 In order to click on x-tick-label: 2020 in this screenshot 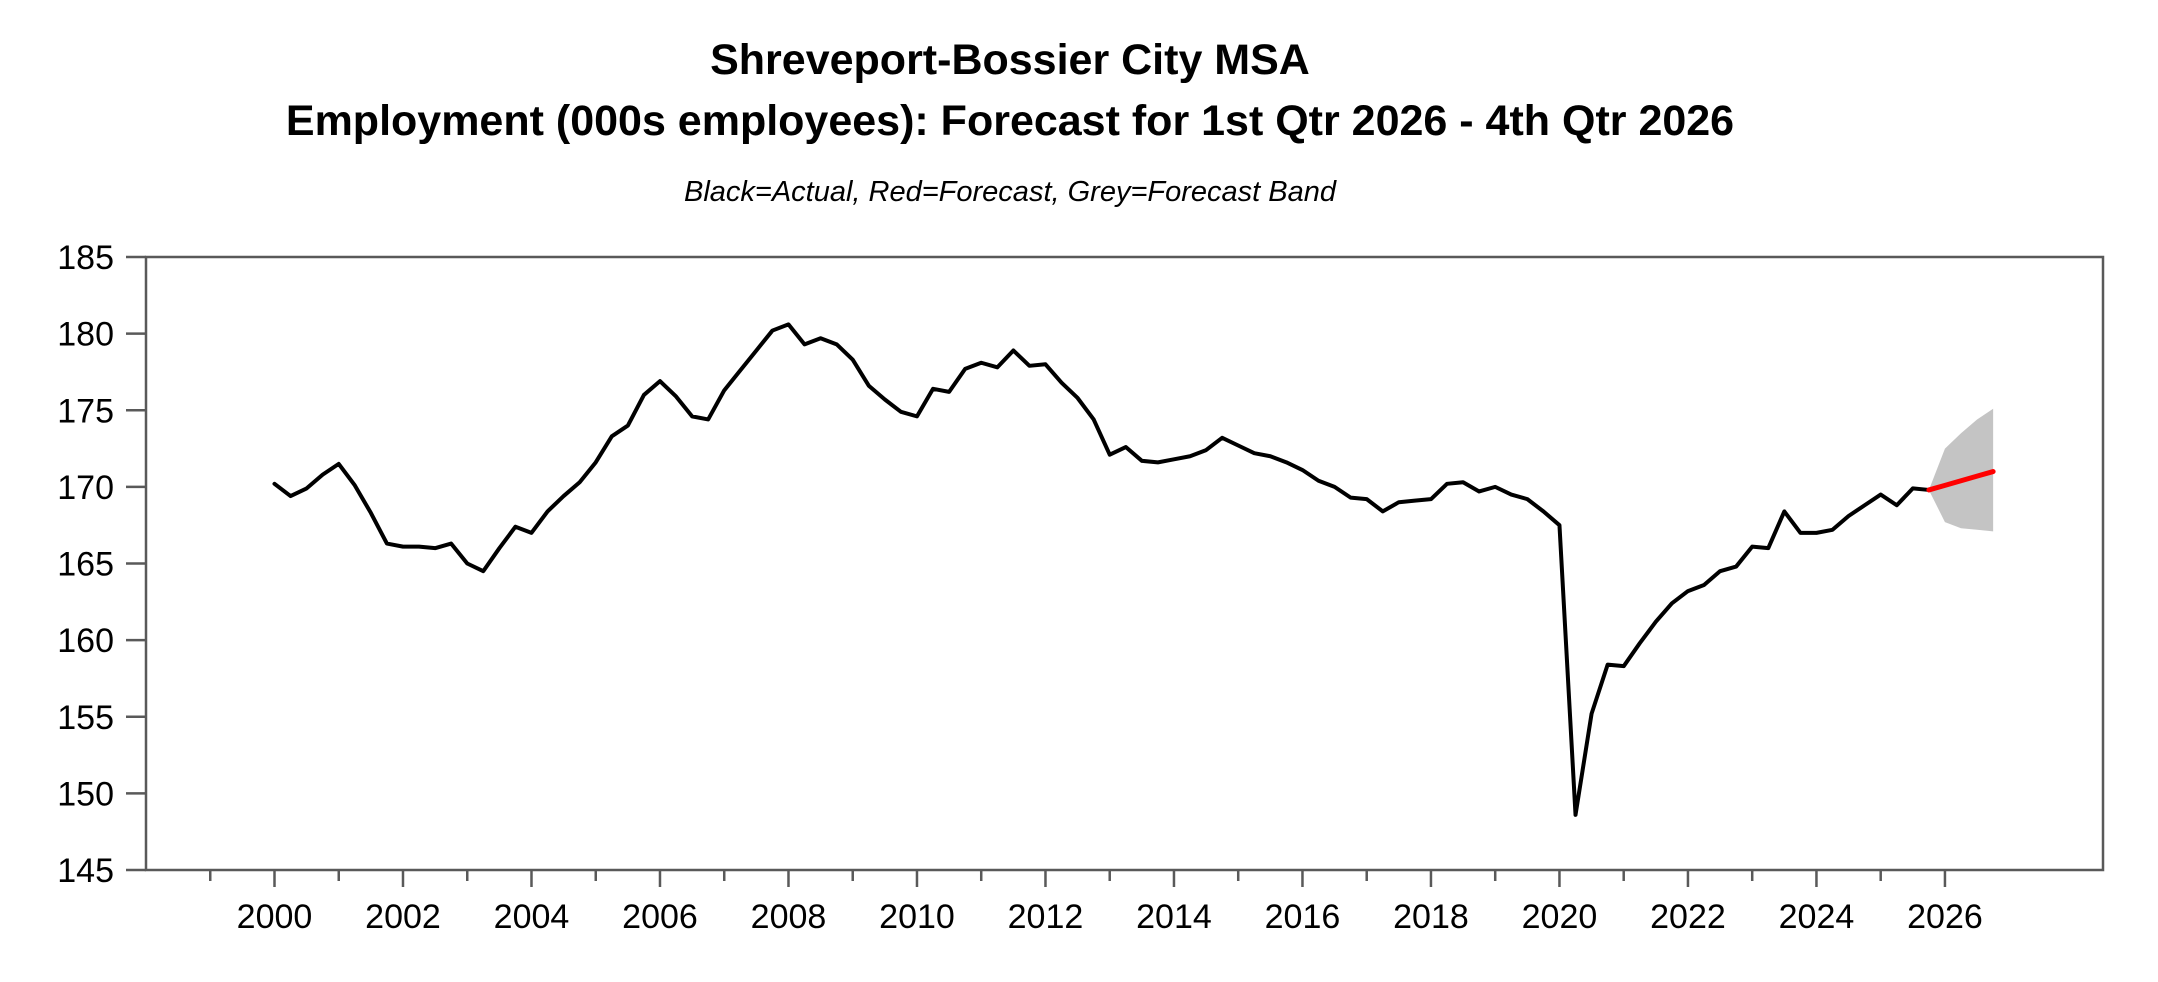, I will do `click(1560, 917)`.